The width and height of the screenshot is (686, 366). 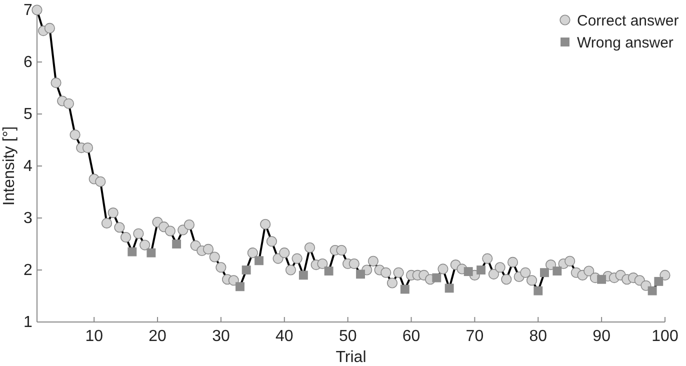 I want to click on x-axis-title: Trial, so click(x=351, y=357).